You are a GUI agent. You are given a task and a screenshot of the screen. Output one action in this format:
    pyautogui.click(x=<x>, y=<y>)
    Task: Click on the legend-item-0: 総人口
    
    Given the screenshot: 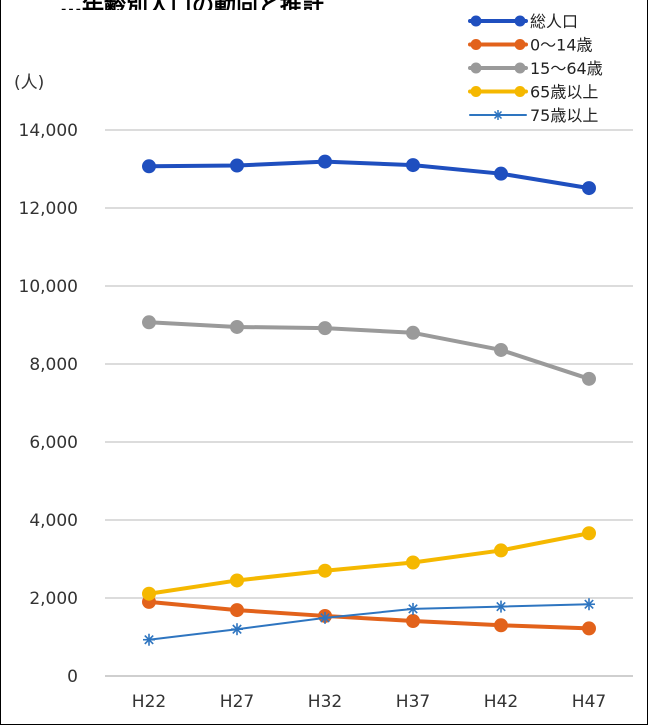 What is the action you would take?
    pyautogui.click(x=523, y=21)
    